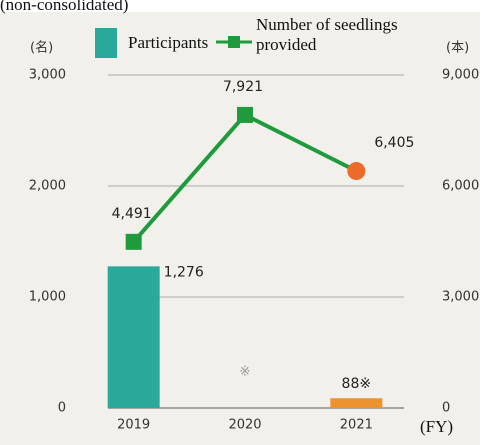 The image size is (492, 445). What do you see at coordinates (168, 42) in the screenshot?
I see `legend-label: Participants` at bounding box center [168, 42].